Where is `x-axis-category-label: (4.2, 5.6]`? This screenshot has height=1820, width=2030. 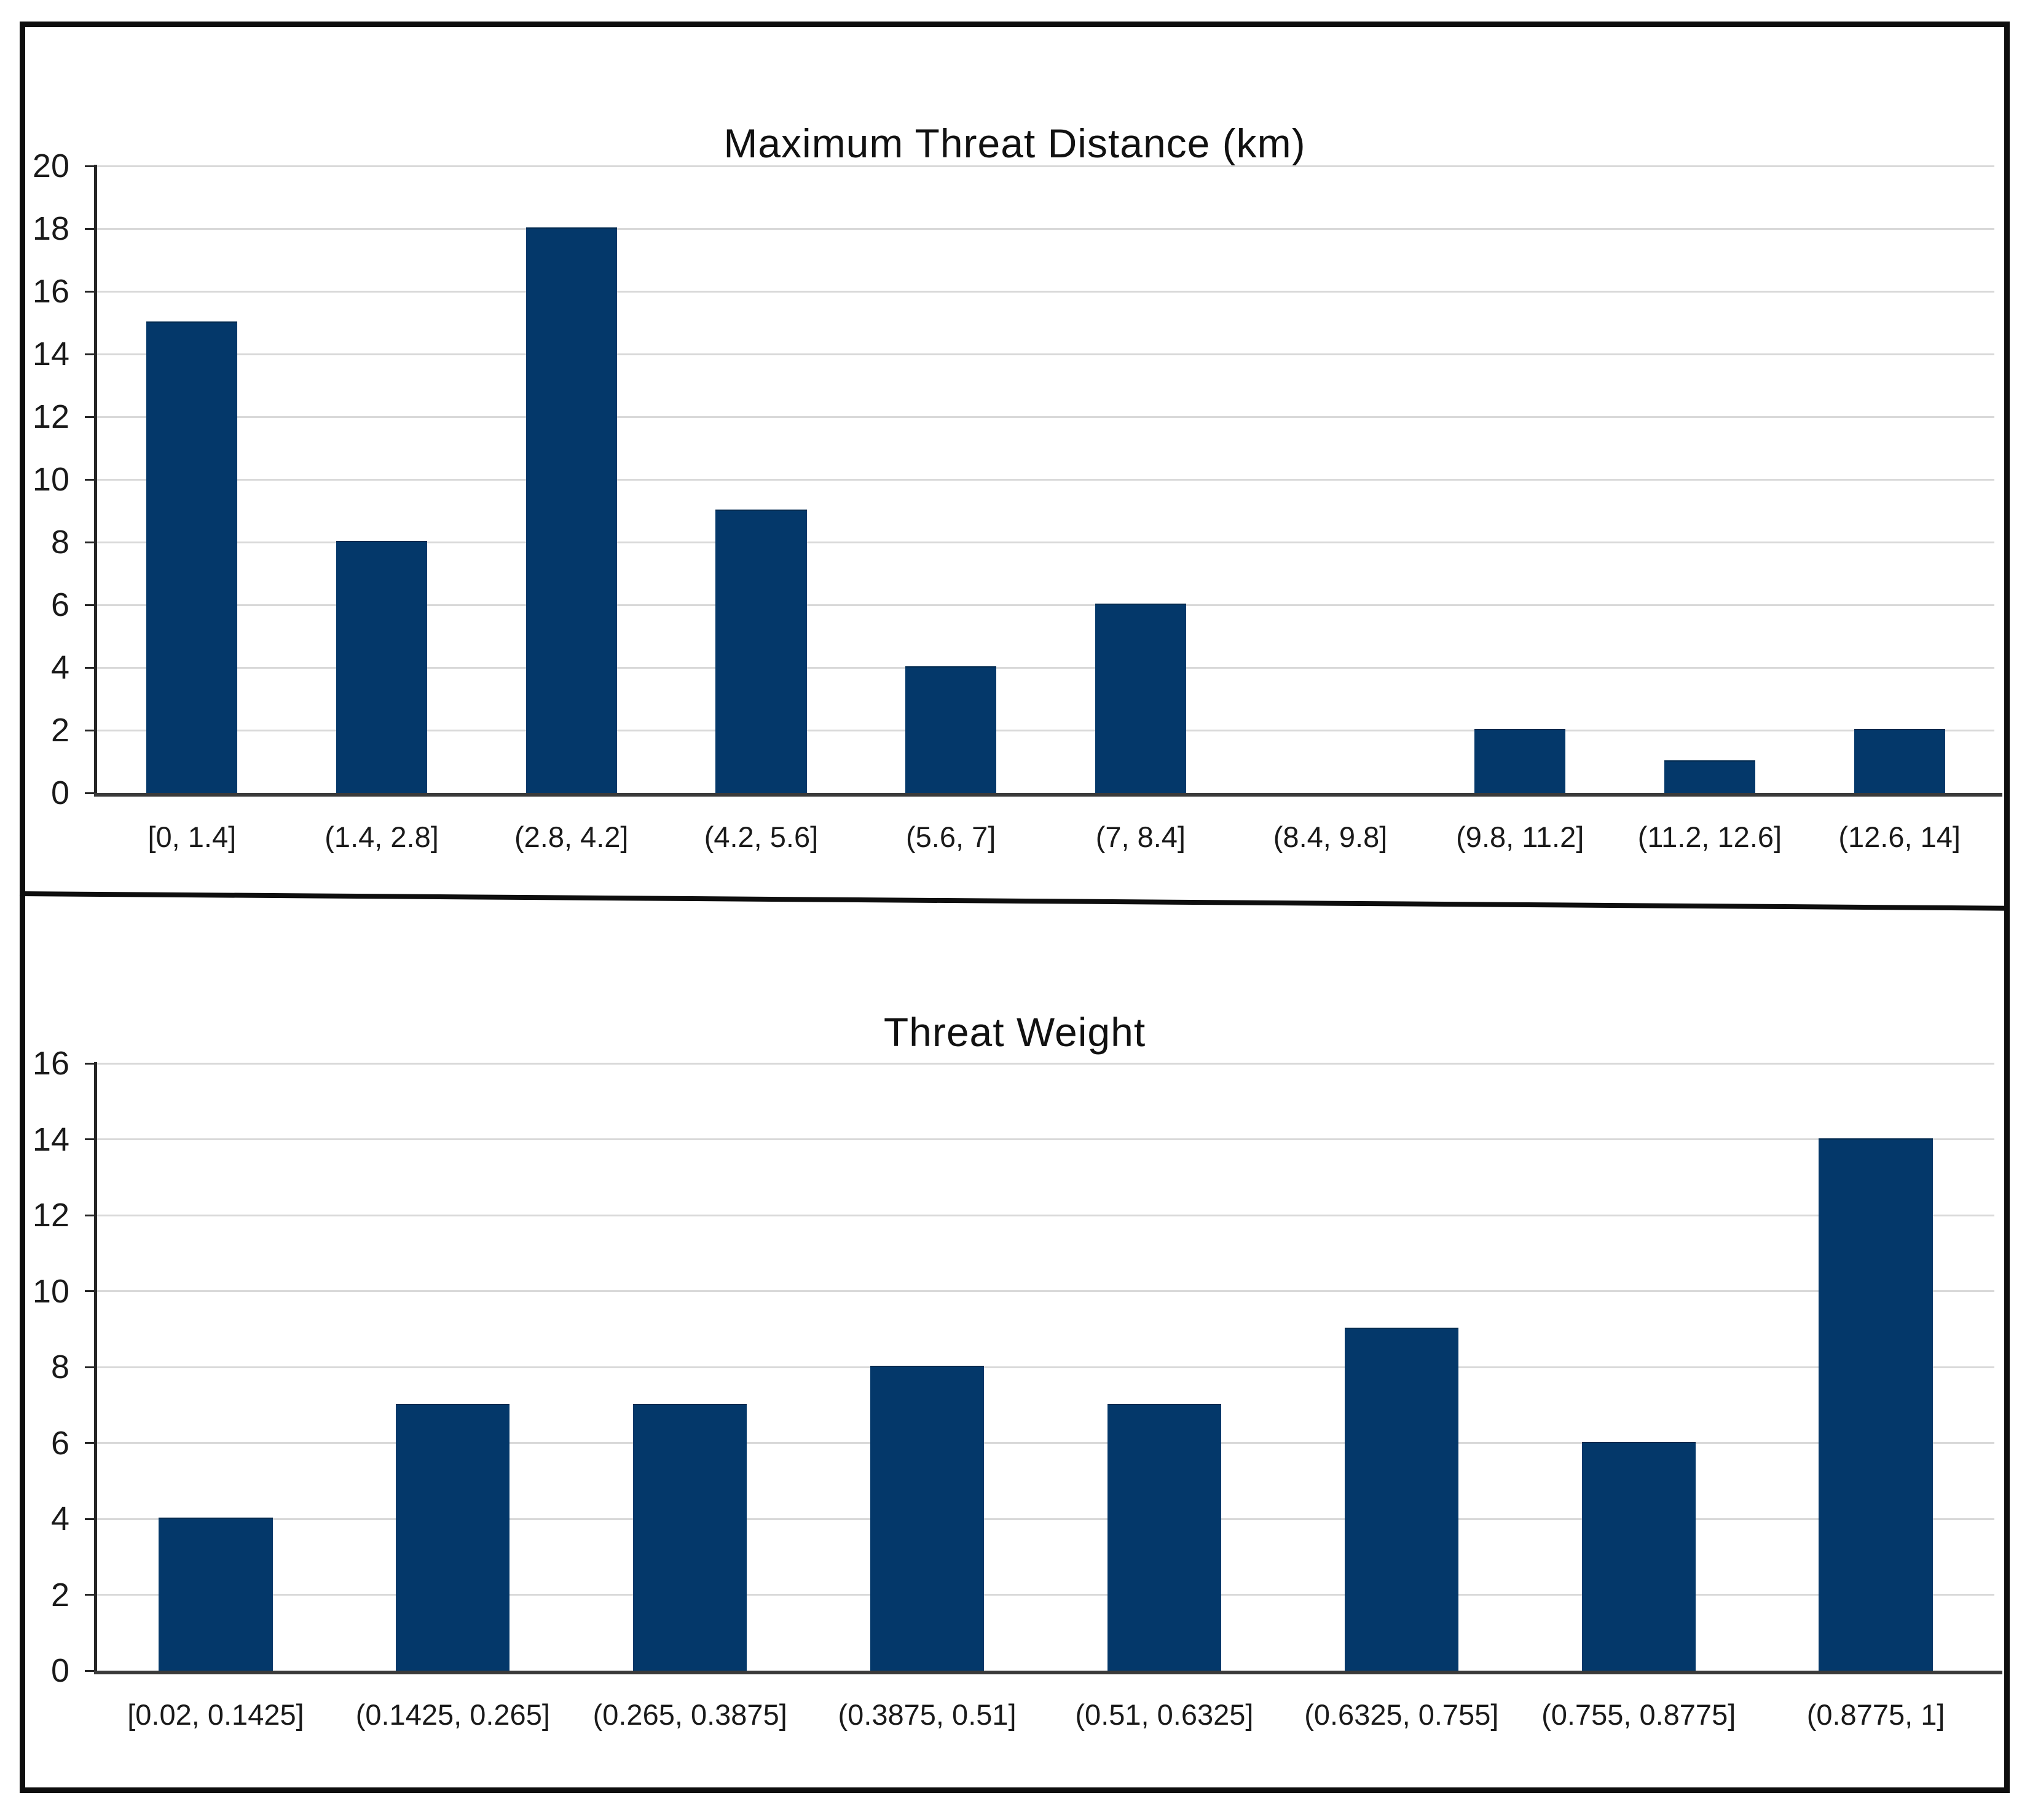 x-axis-category-label: (4.2, 5.6] is located at coordinates (761, 837).